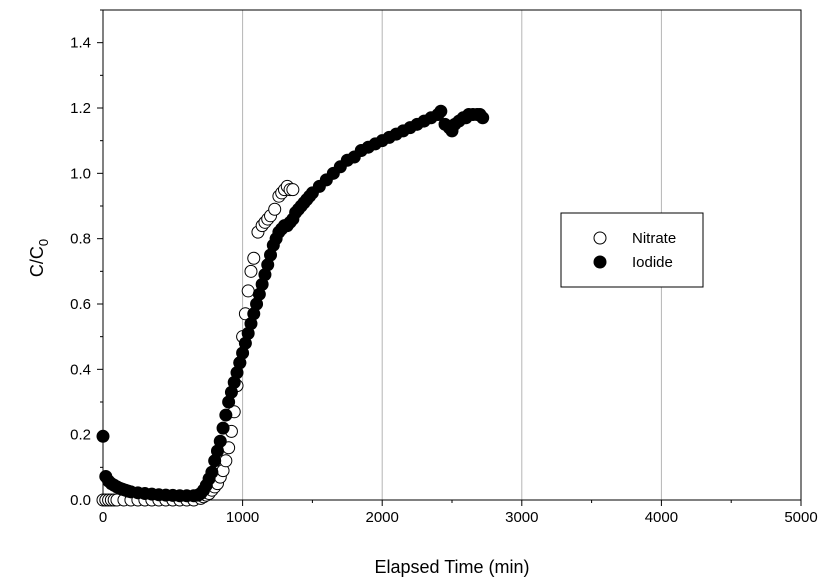 This screenshot has height=581, width=824. Describe the element at coordinates (43, 242) in the screenshot. I see `y-axis-title-subscript: 0` at that location.